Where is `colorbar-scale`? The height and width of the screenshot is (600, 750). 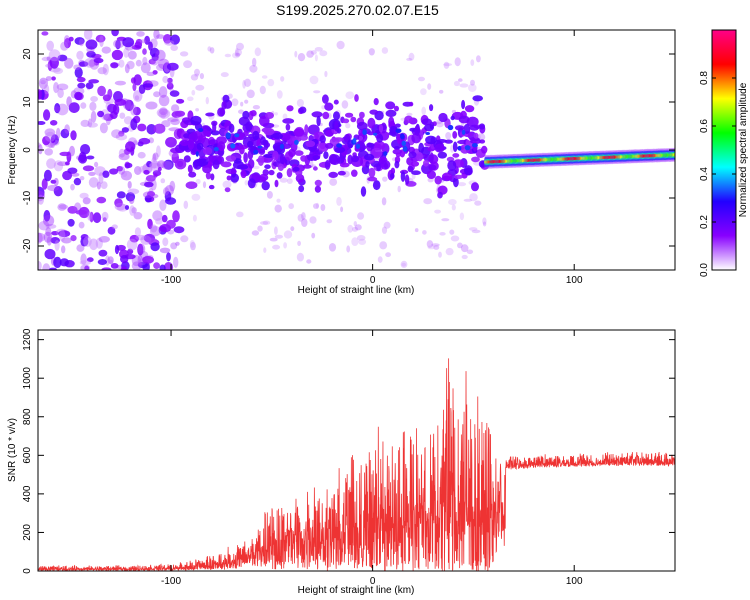
colorbar-scale is located at coordinates (724, 150).